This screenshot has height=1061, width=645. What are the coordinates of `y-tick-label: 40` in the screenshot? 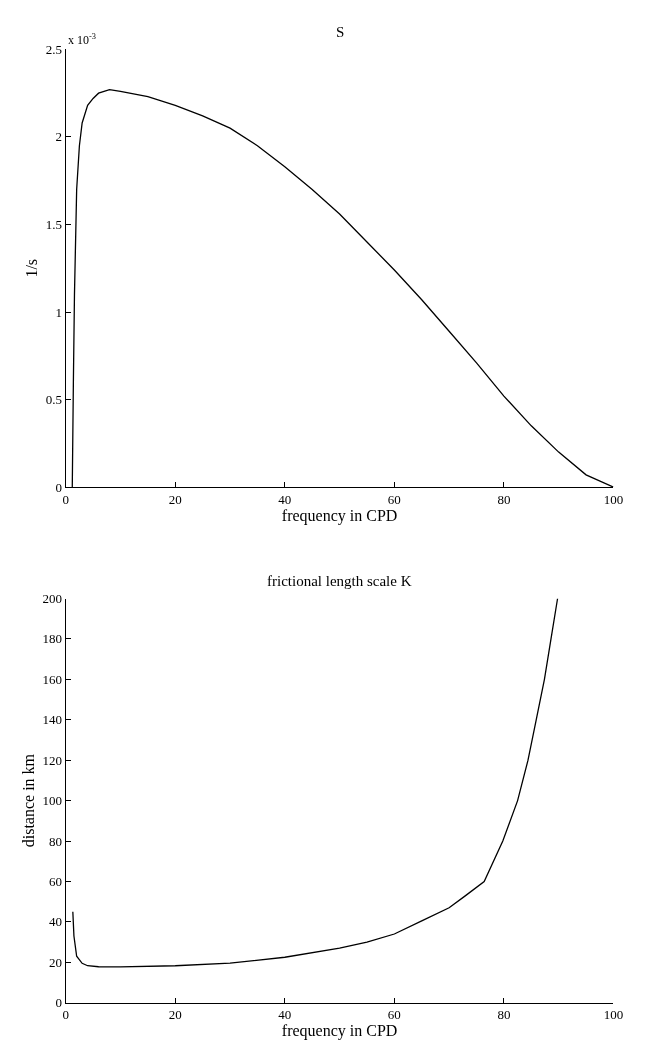 It's located at (56, 922).